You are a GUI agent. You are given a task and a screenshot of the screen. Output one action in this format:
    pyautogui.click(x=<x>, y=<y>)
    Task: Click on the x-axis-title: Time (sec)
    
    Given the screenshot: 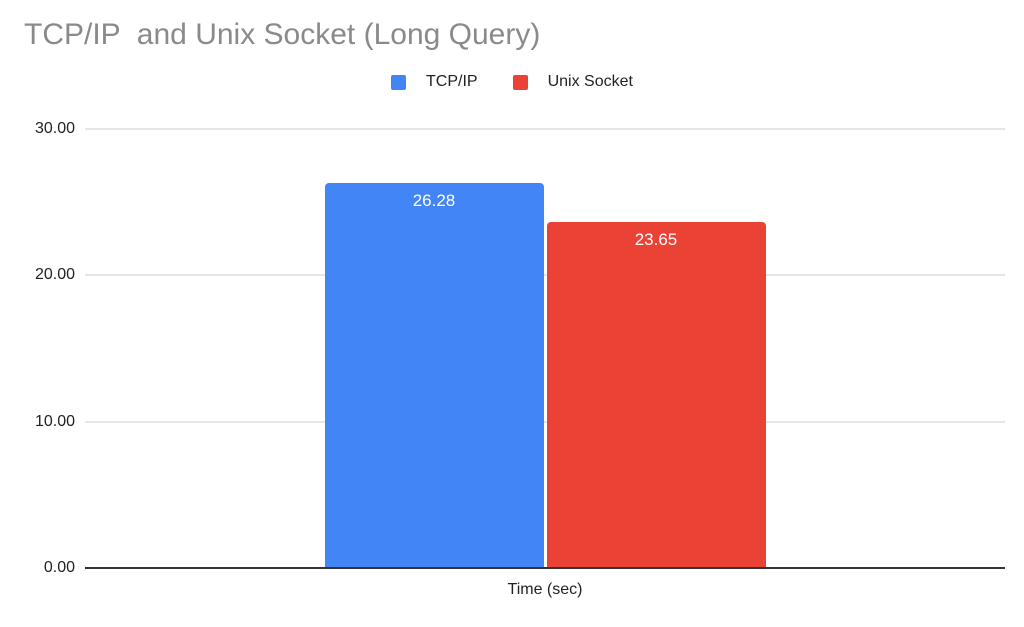 What is the action you would take?
    pyautogui.click(x=545, y=589)
    